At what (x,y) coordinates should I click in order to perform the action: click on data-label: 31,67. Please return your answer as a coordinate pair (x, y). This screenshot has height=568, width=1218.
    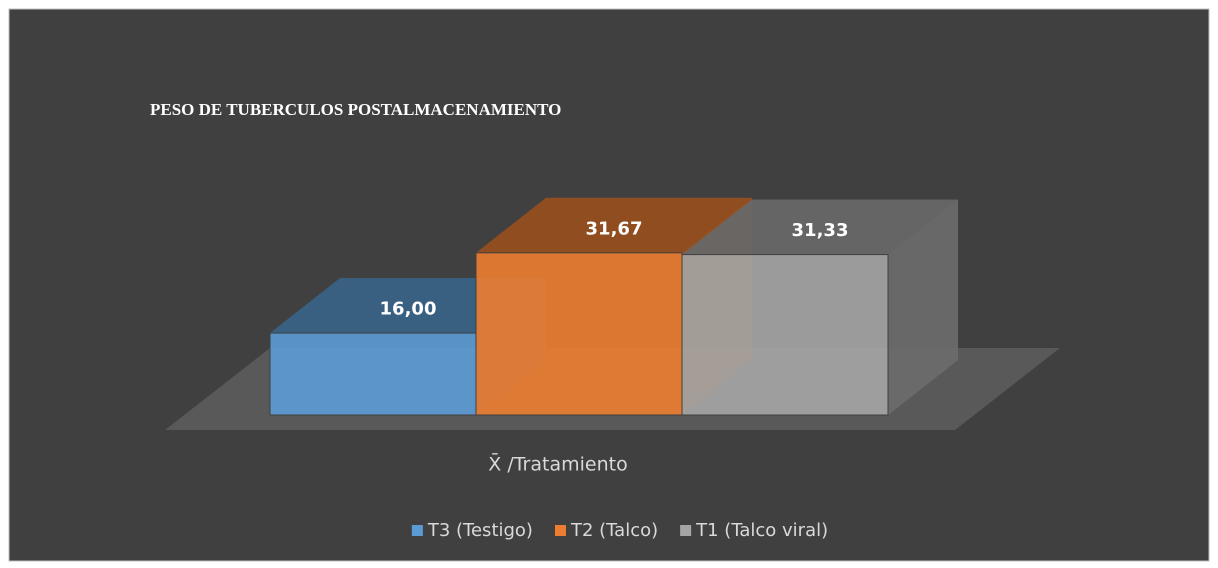
    Looking at the image, I should click on (614, 228).